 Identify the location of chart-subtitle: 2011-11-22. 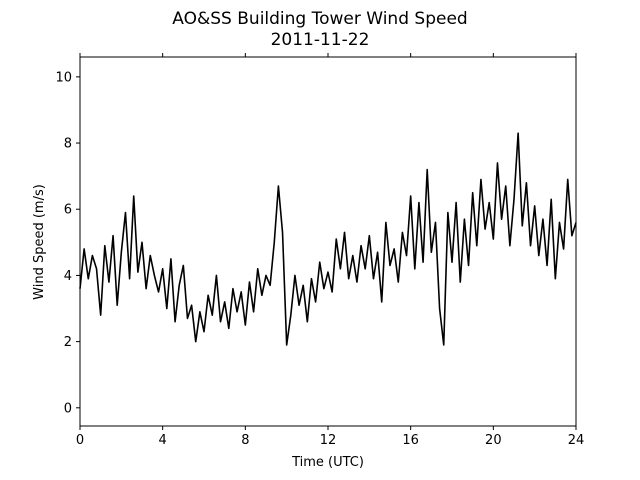
(320, 40).